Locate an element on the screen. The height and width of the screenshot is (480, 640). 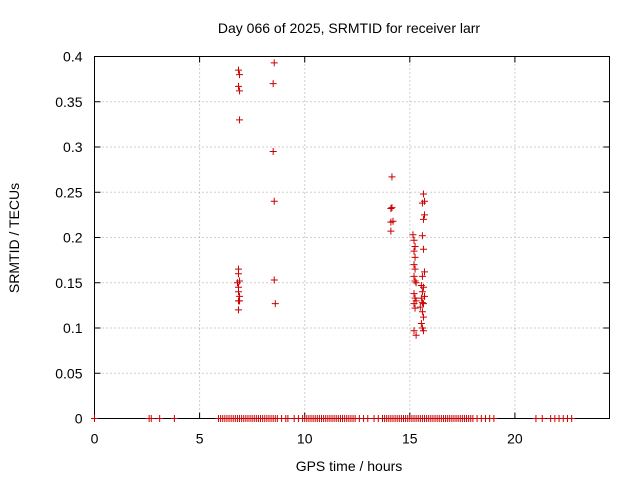
y-tick-label: 0.05 is located at coordinates (68, 373).